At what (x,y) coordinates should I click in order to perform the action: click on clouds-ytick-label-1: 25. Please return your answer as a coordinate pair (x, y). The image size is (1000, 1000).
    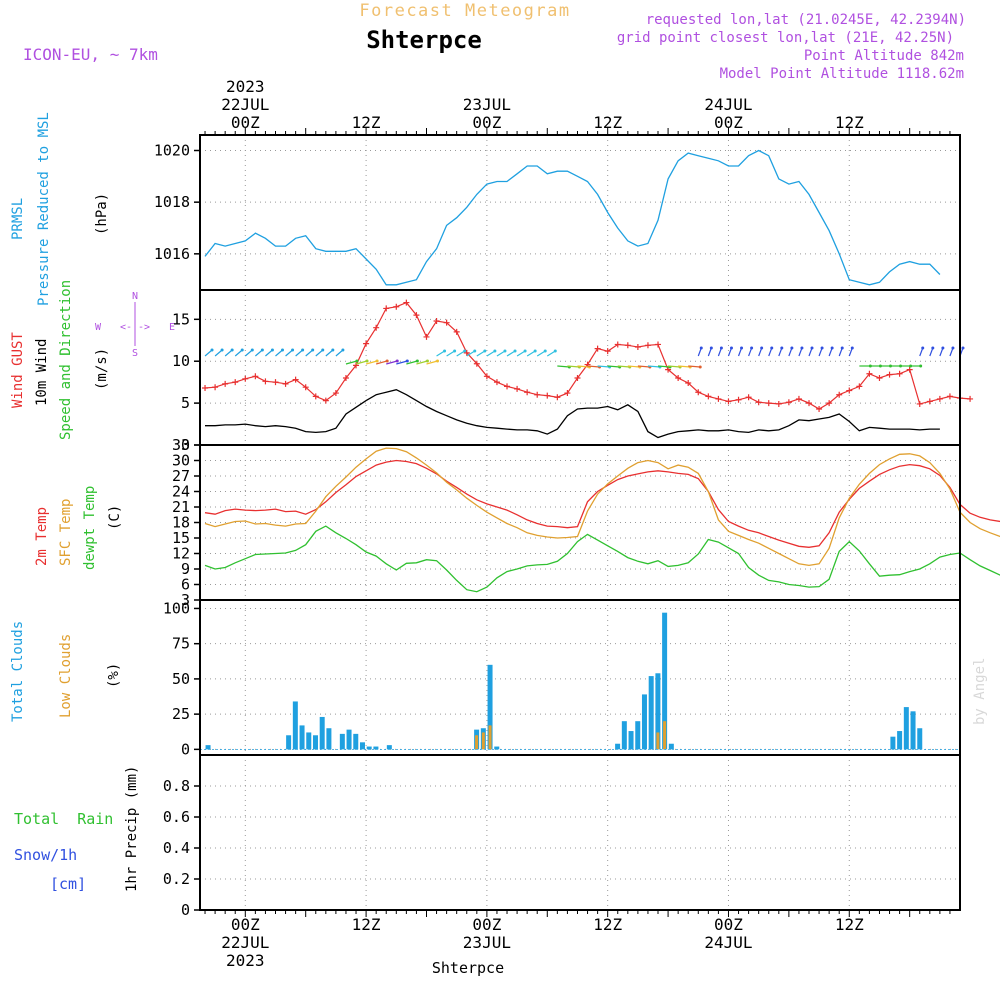
    Looking at the image, I should click on (181, 714).